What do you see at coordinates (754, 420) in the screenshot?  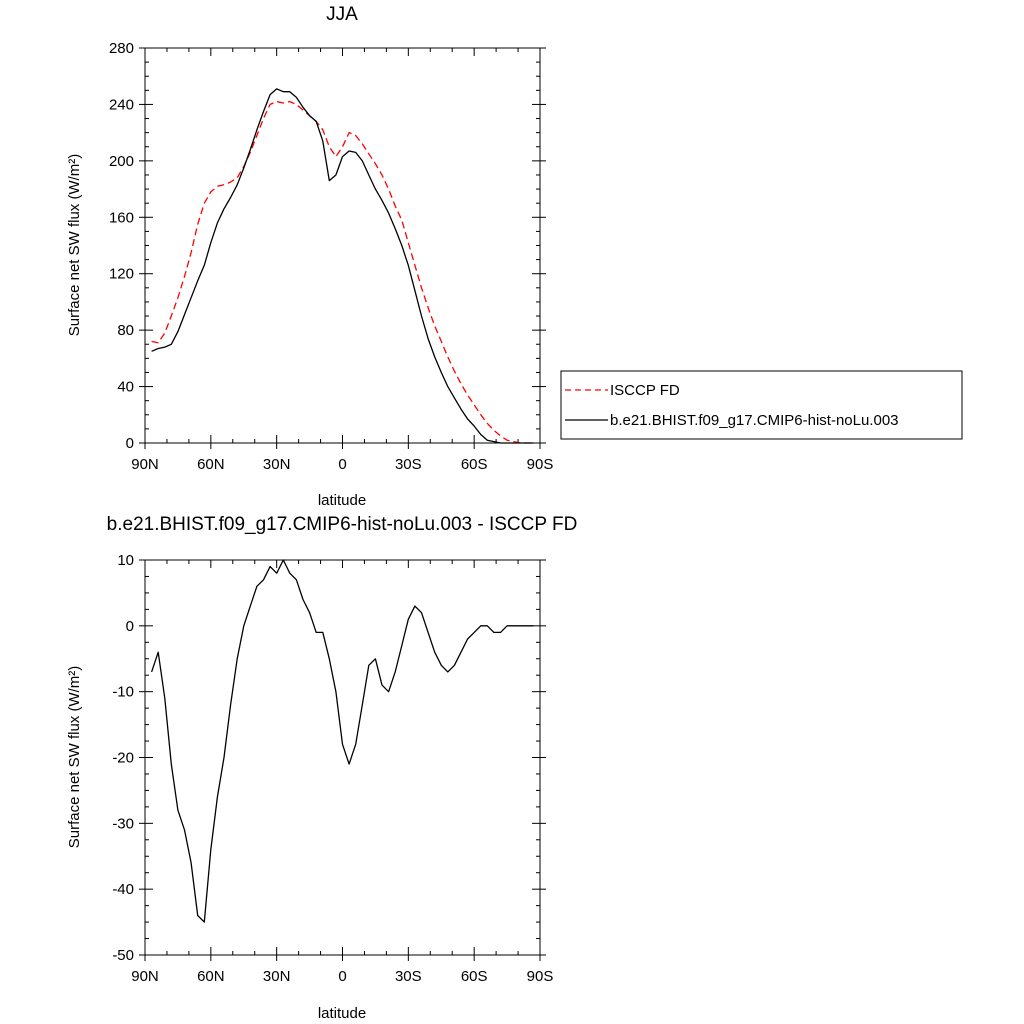 I see `legend-label-model: b.e21.BHIST.f09_g17.CMIP6-hist-noLu.003` at bounding box center [754, 420].